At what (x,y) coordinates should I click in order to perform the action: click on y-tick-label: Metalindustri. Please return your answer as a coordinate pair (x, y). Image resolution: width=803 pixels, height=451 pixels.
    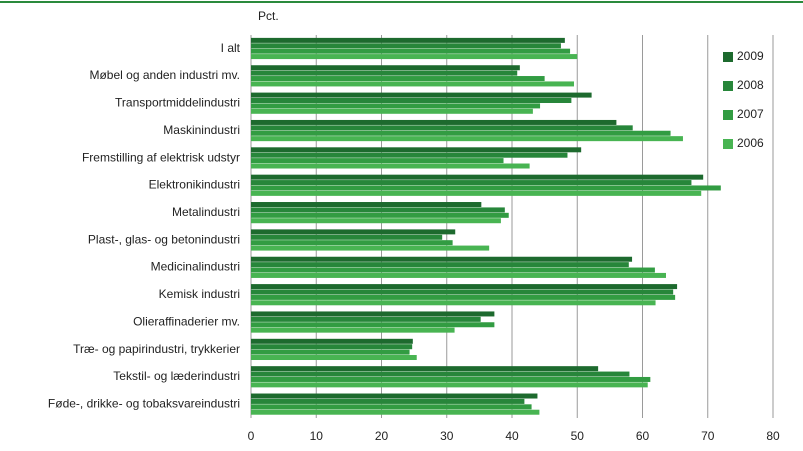
    Looking at the image, I should click on (206, 212).